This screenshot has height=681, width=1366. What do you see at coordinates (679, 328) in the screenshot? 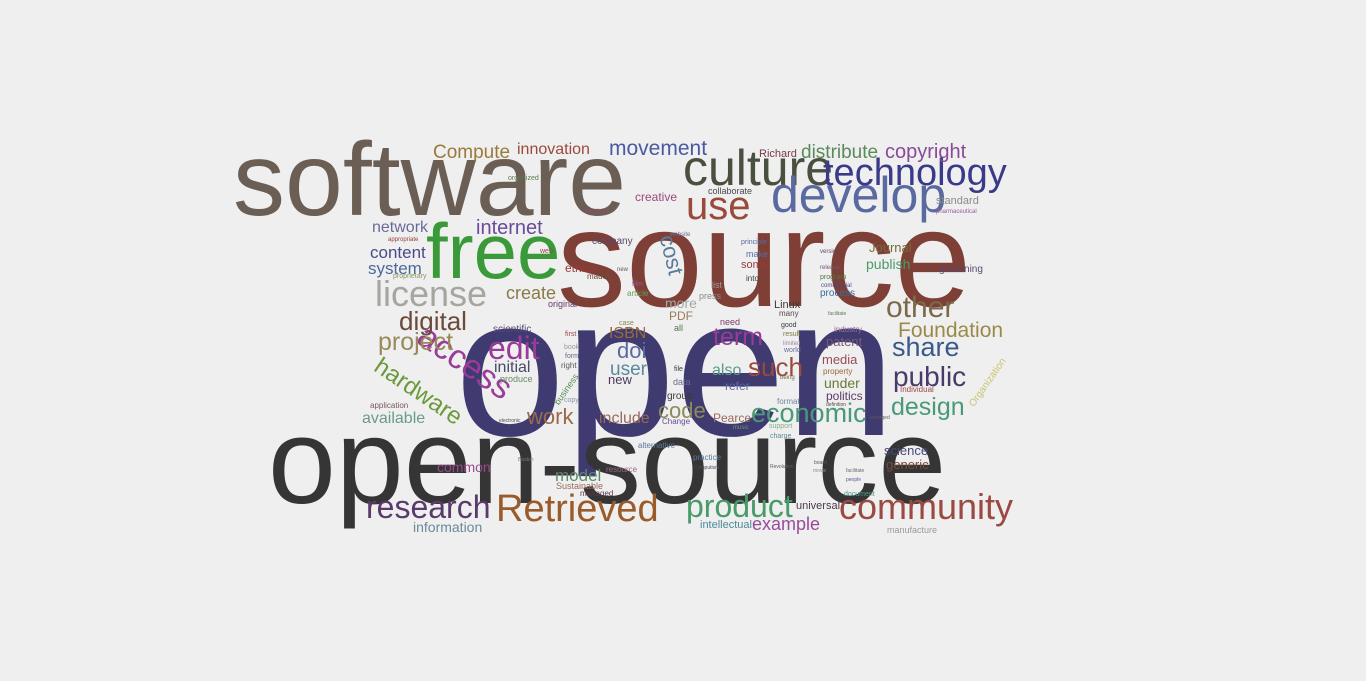
I see `word-all: all` at bounding box center [679, 328].